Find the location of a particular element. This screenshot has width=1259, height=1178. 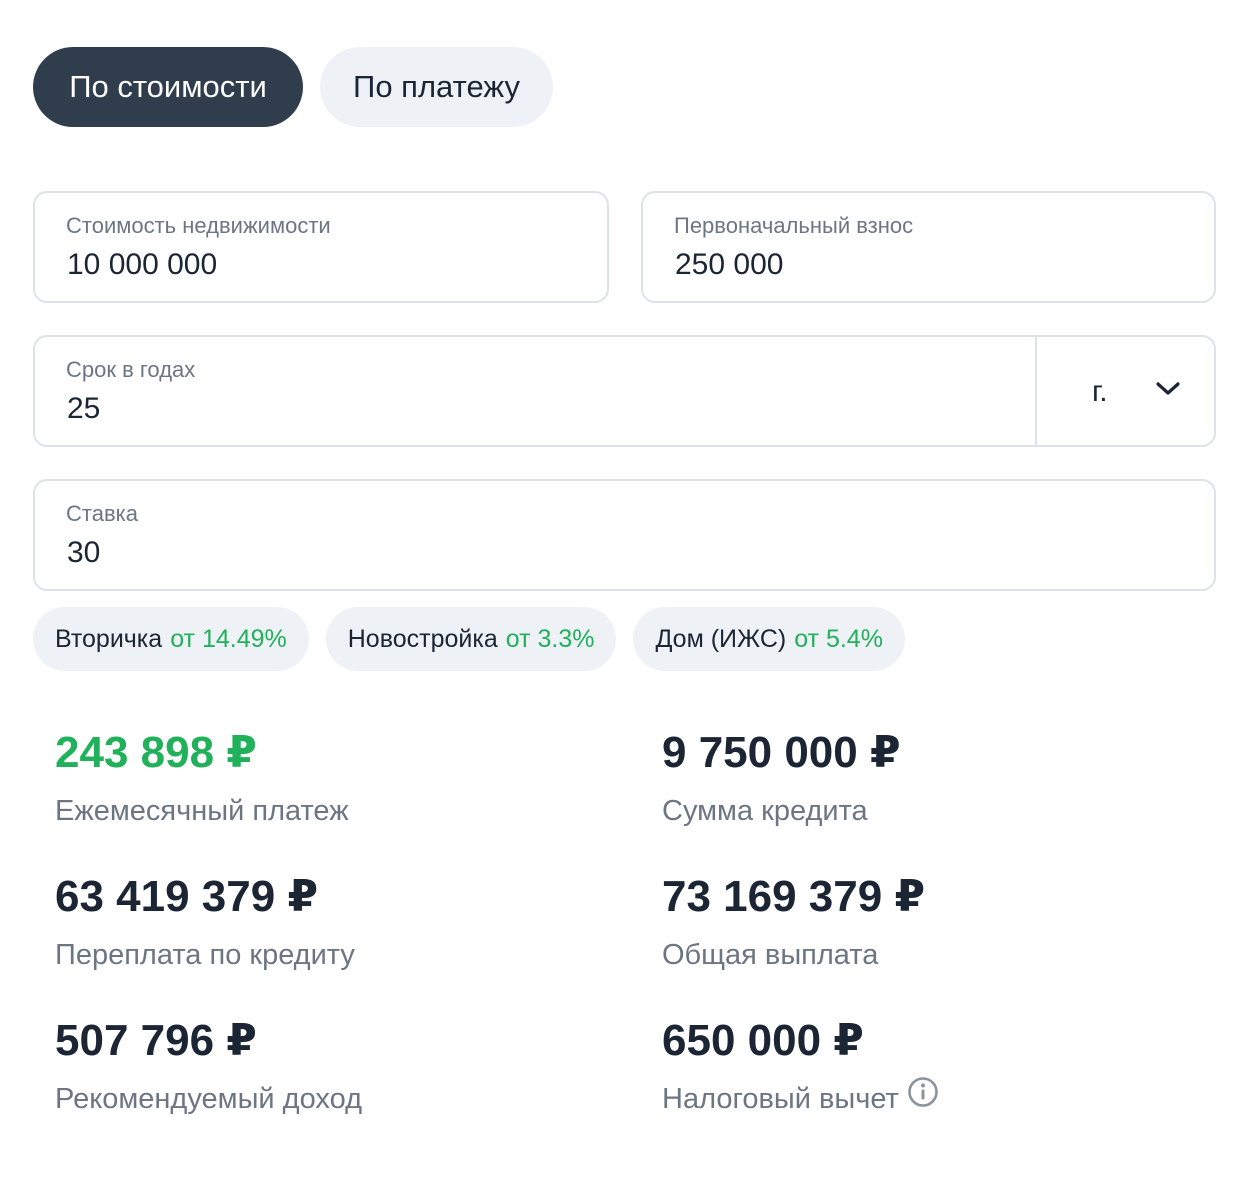

calc-mode-tabs: По стоимости По платежу is located at coordinates (293, 87).